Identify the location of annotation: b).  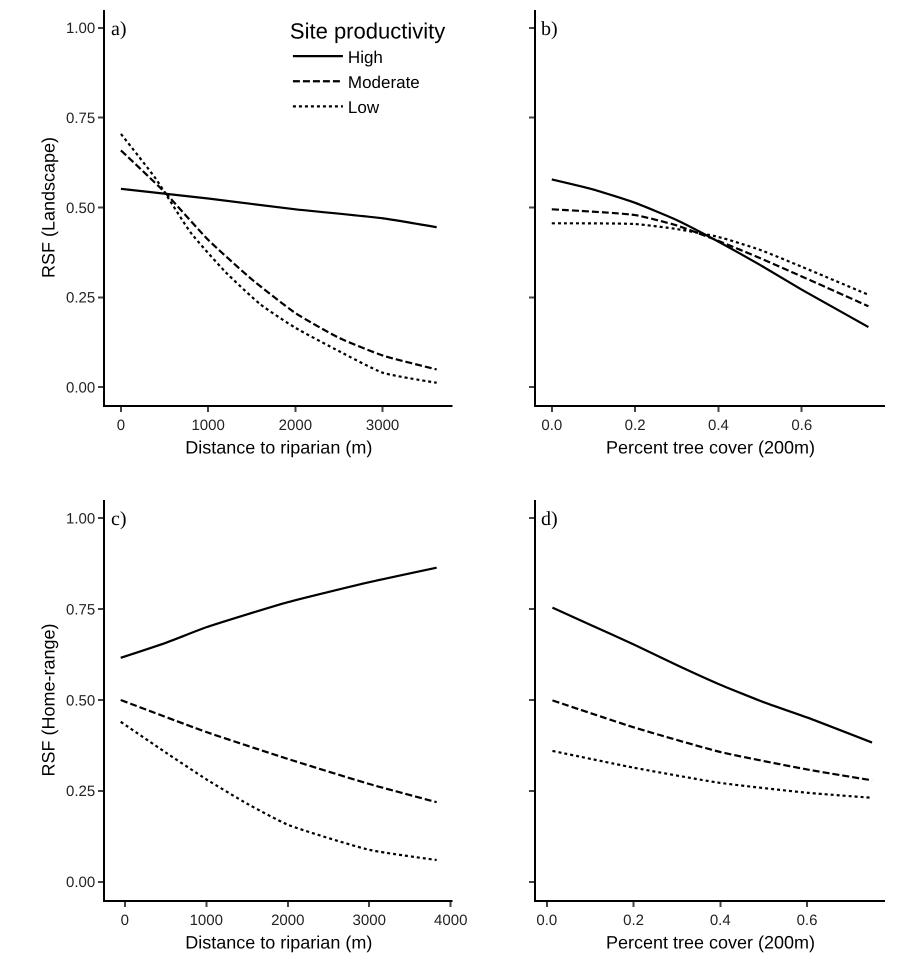
(549, 29).